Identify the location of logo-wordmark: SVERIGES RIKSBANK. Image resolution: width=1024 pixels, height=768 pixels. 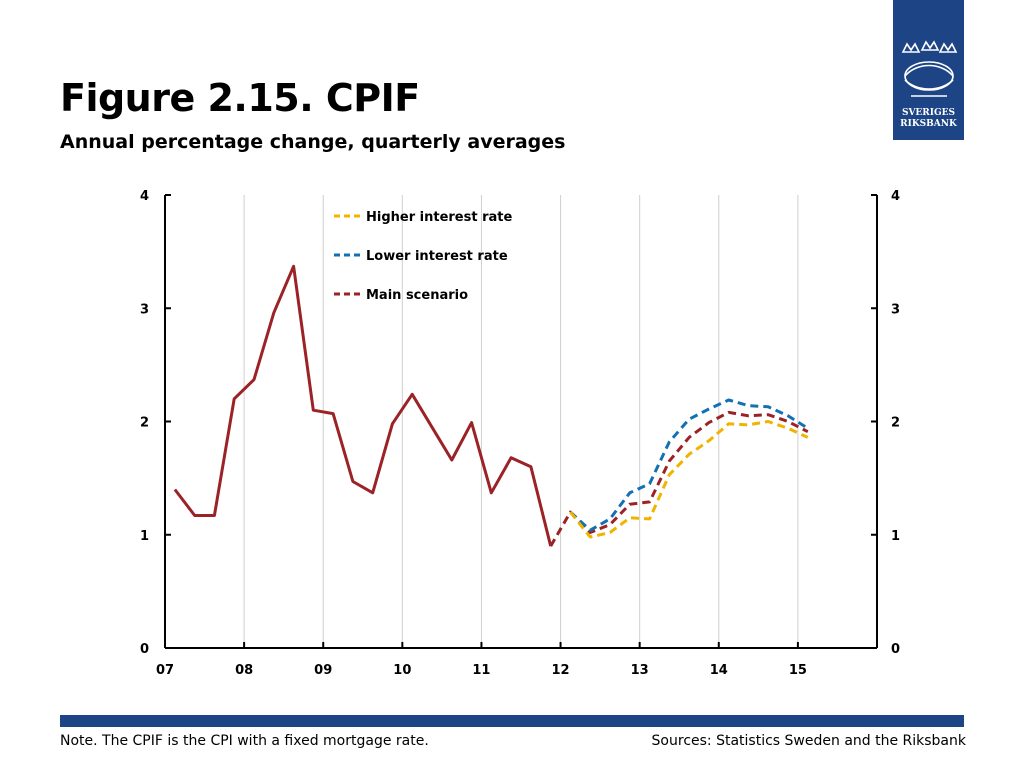
(928, 119).